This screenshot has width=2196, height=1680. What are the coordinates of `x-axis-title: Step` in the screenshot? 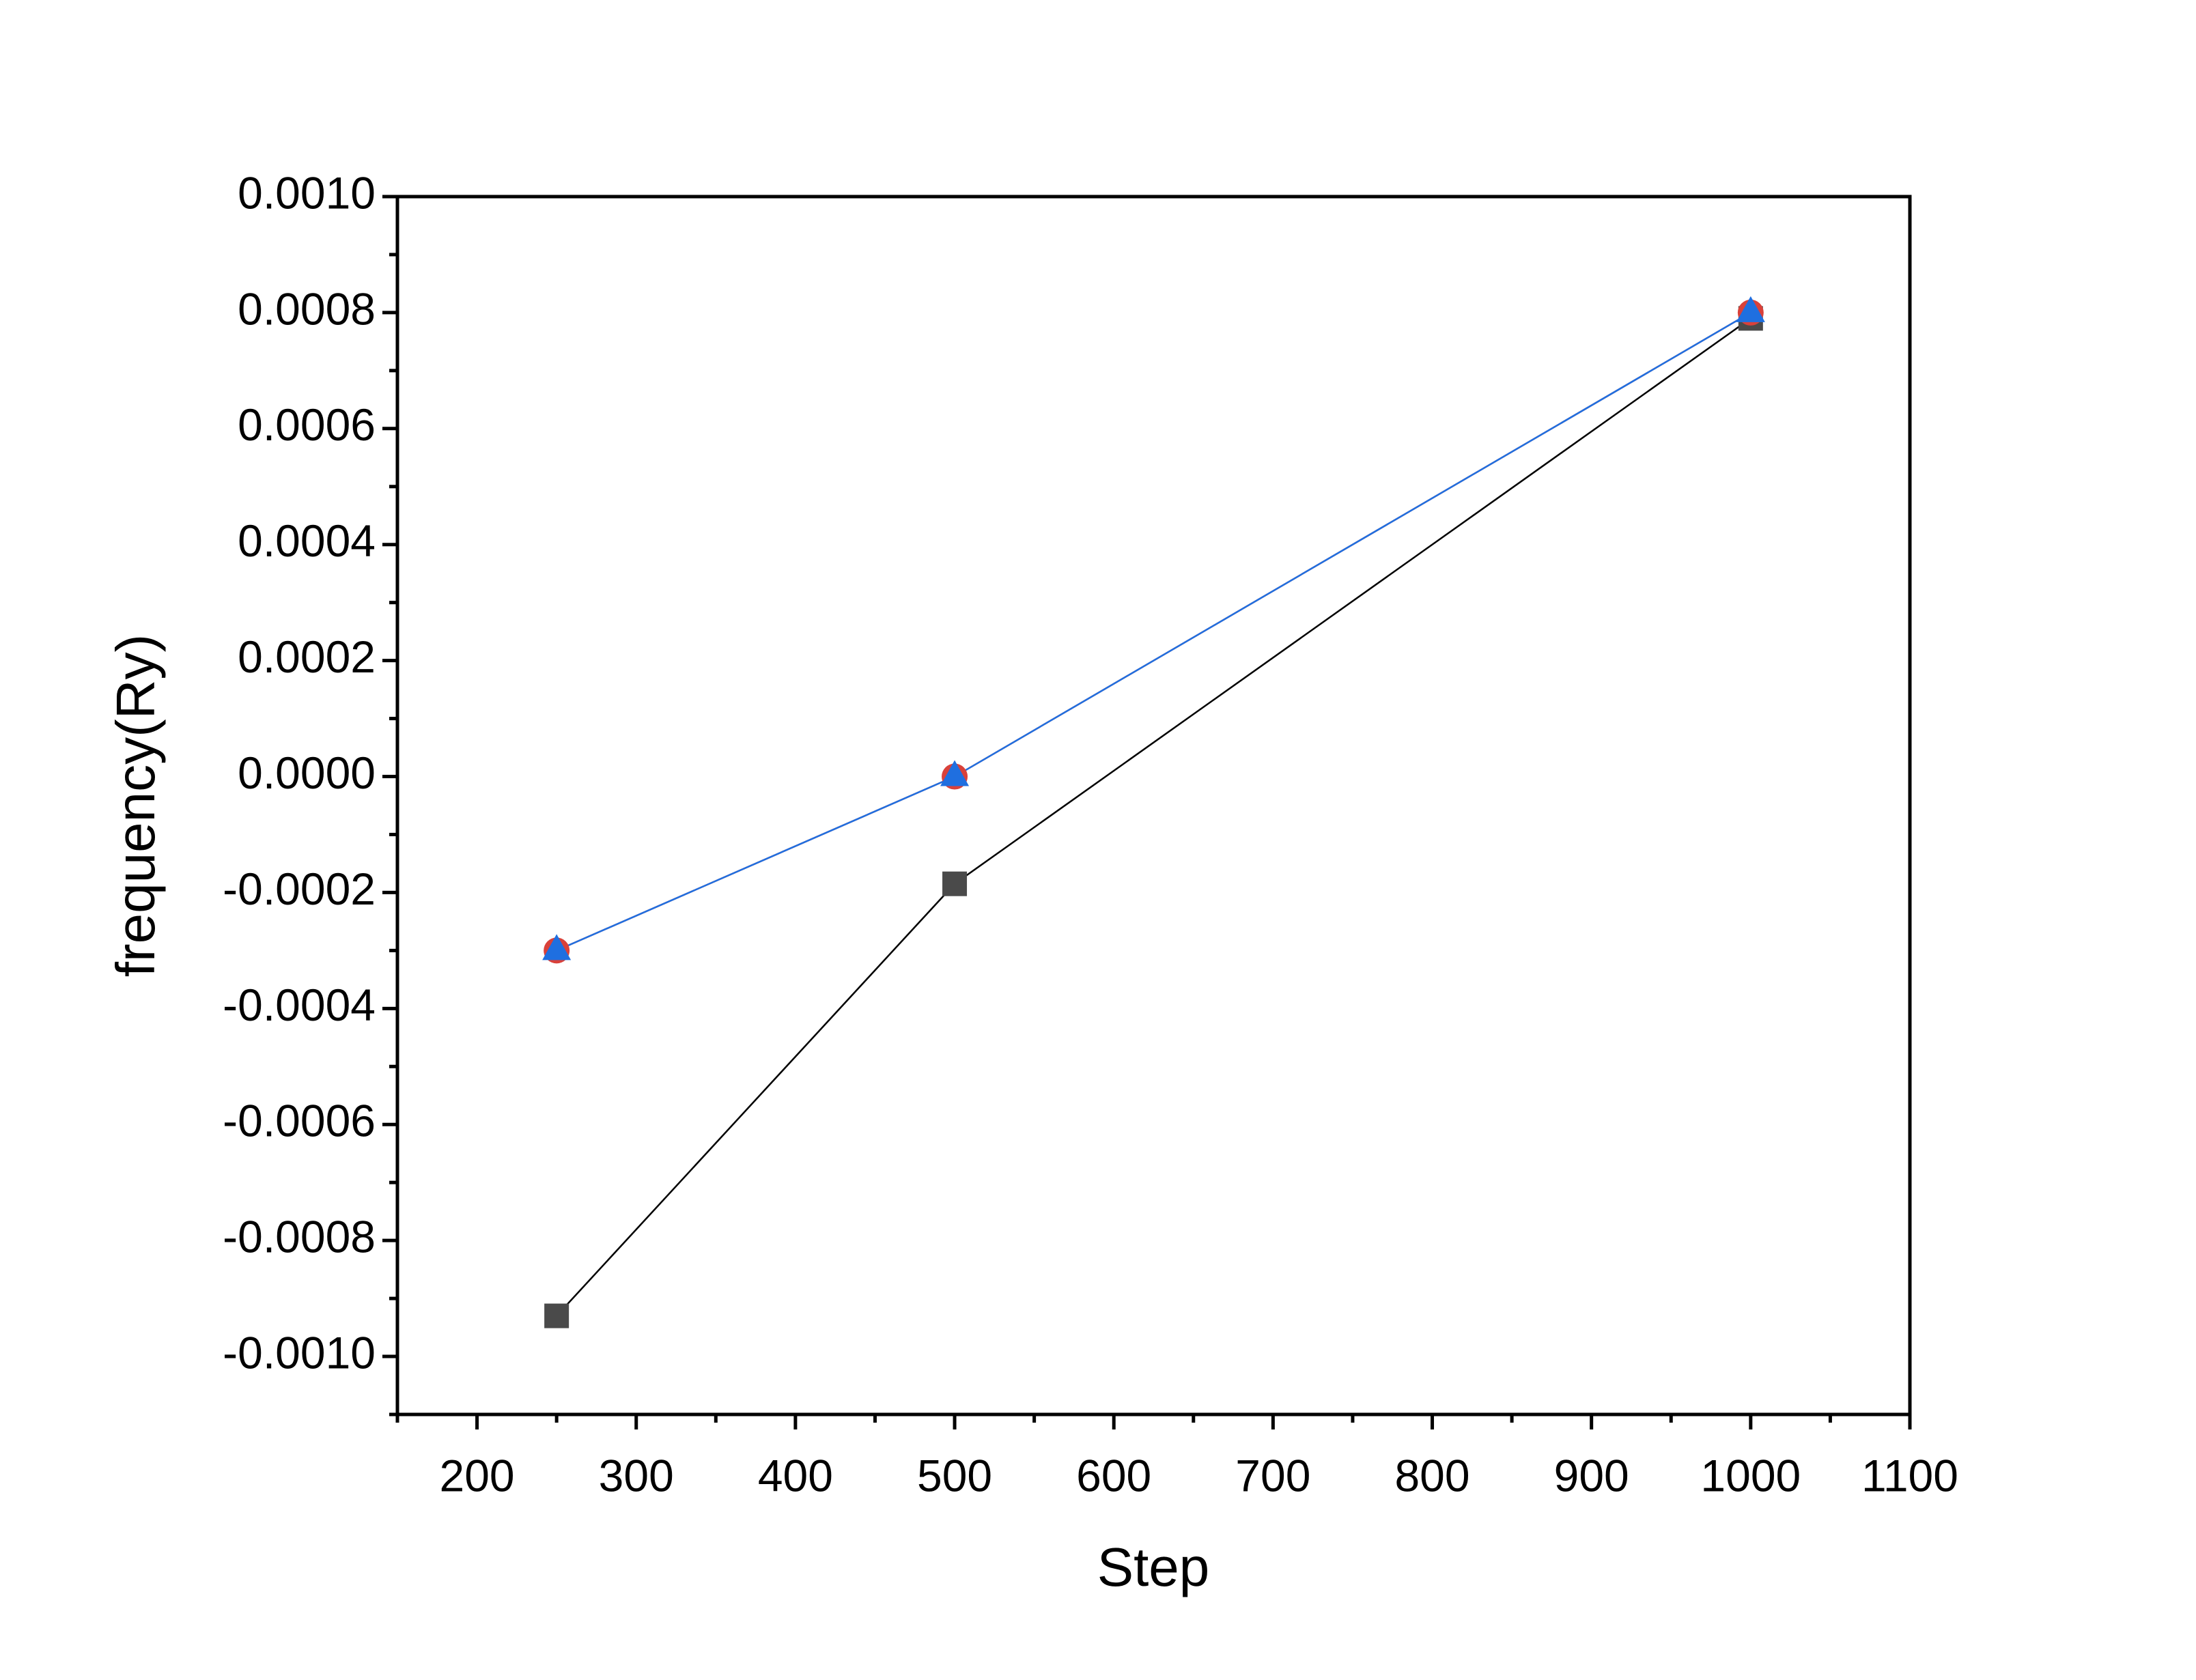 It's located at (1154, 1567).